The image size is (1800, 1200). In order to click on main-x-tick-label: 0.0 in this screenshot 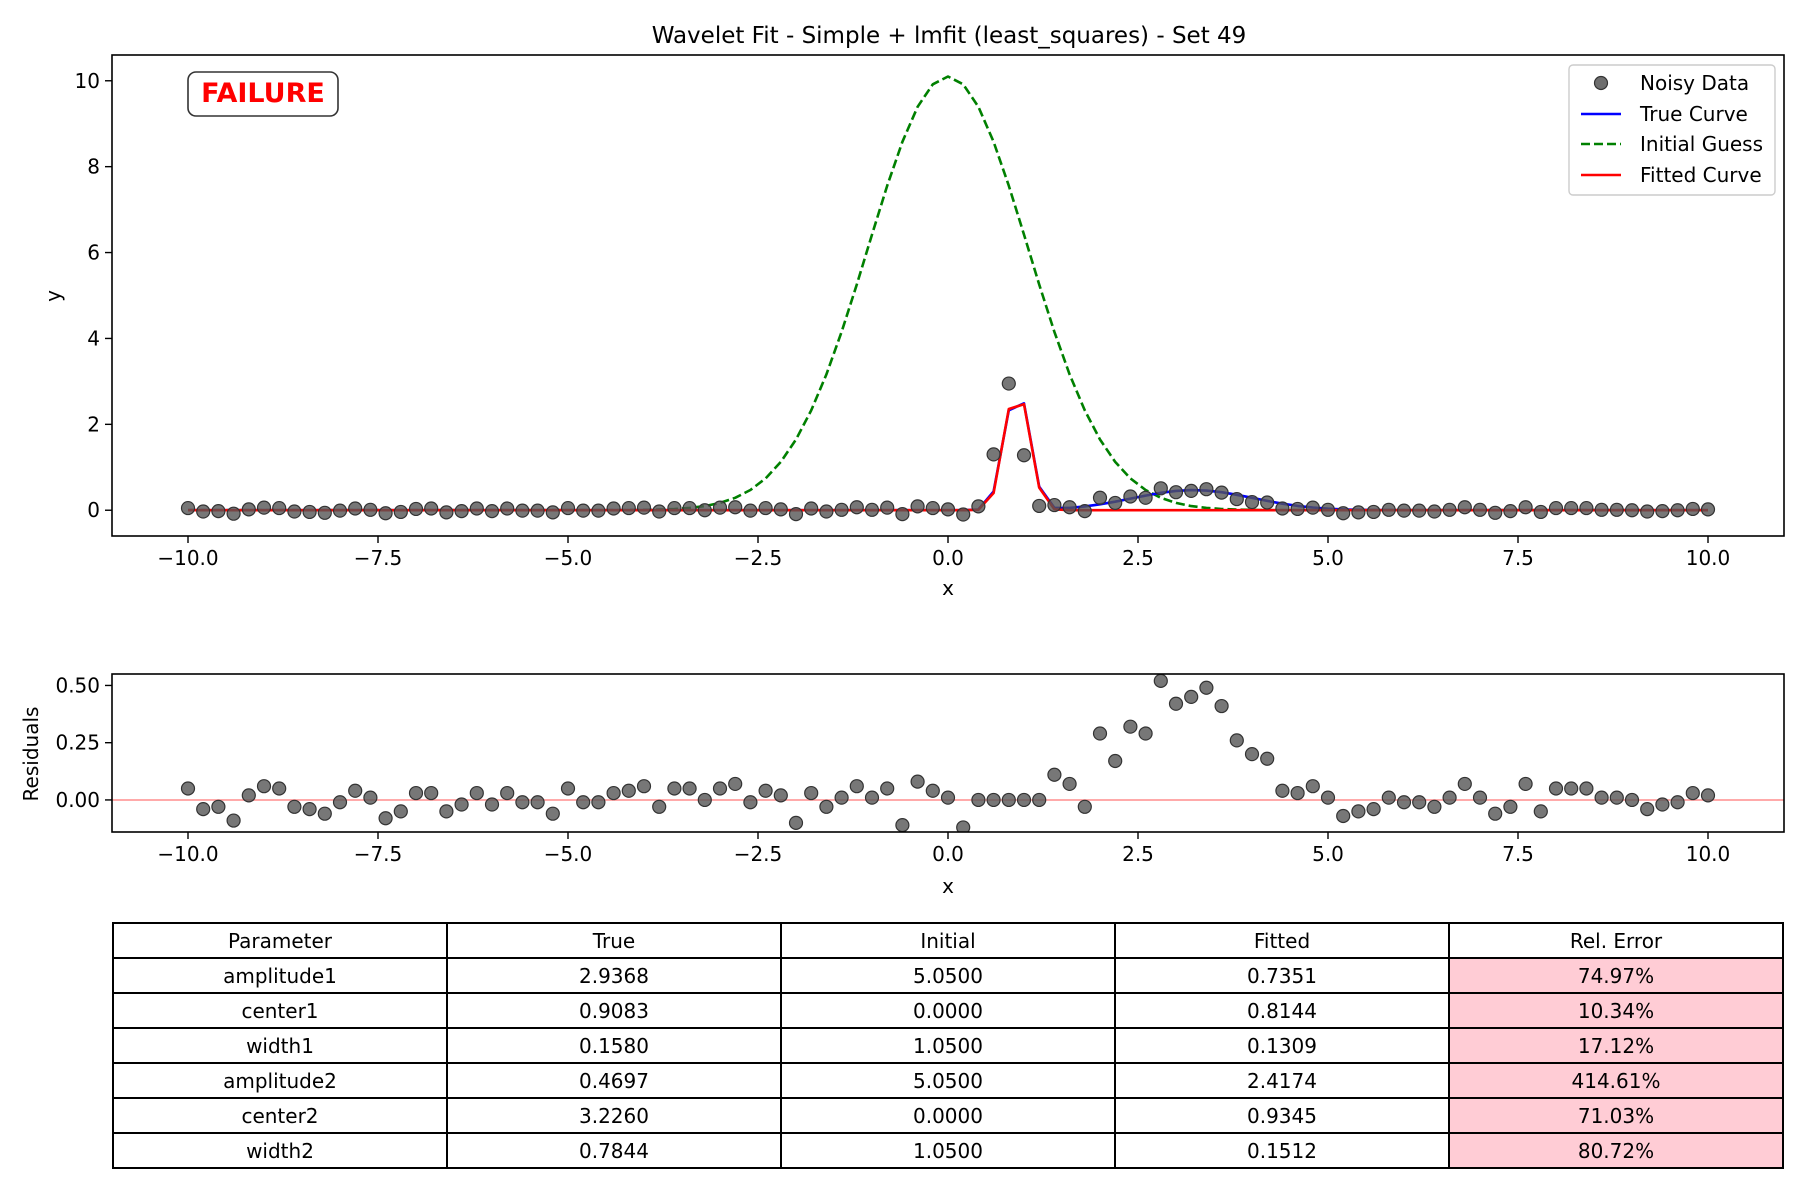, I will do `click(948, 558)`.